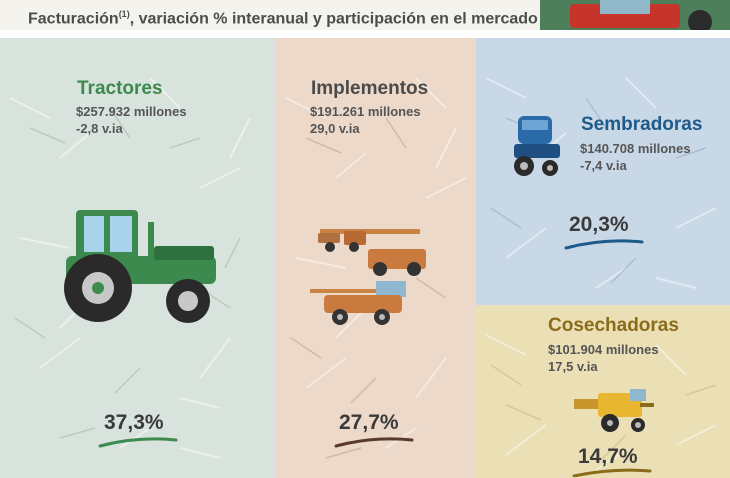 The image size is (730, 478). I want to click on tractores-underline, so click(138, 442).